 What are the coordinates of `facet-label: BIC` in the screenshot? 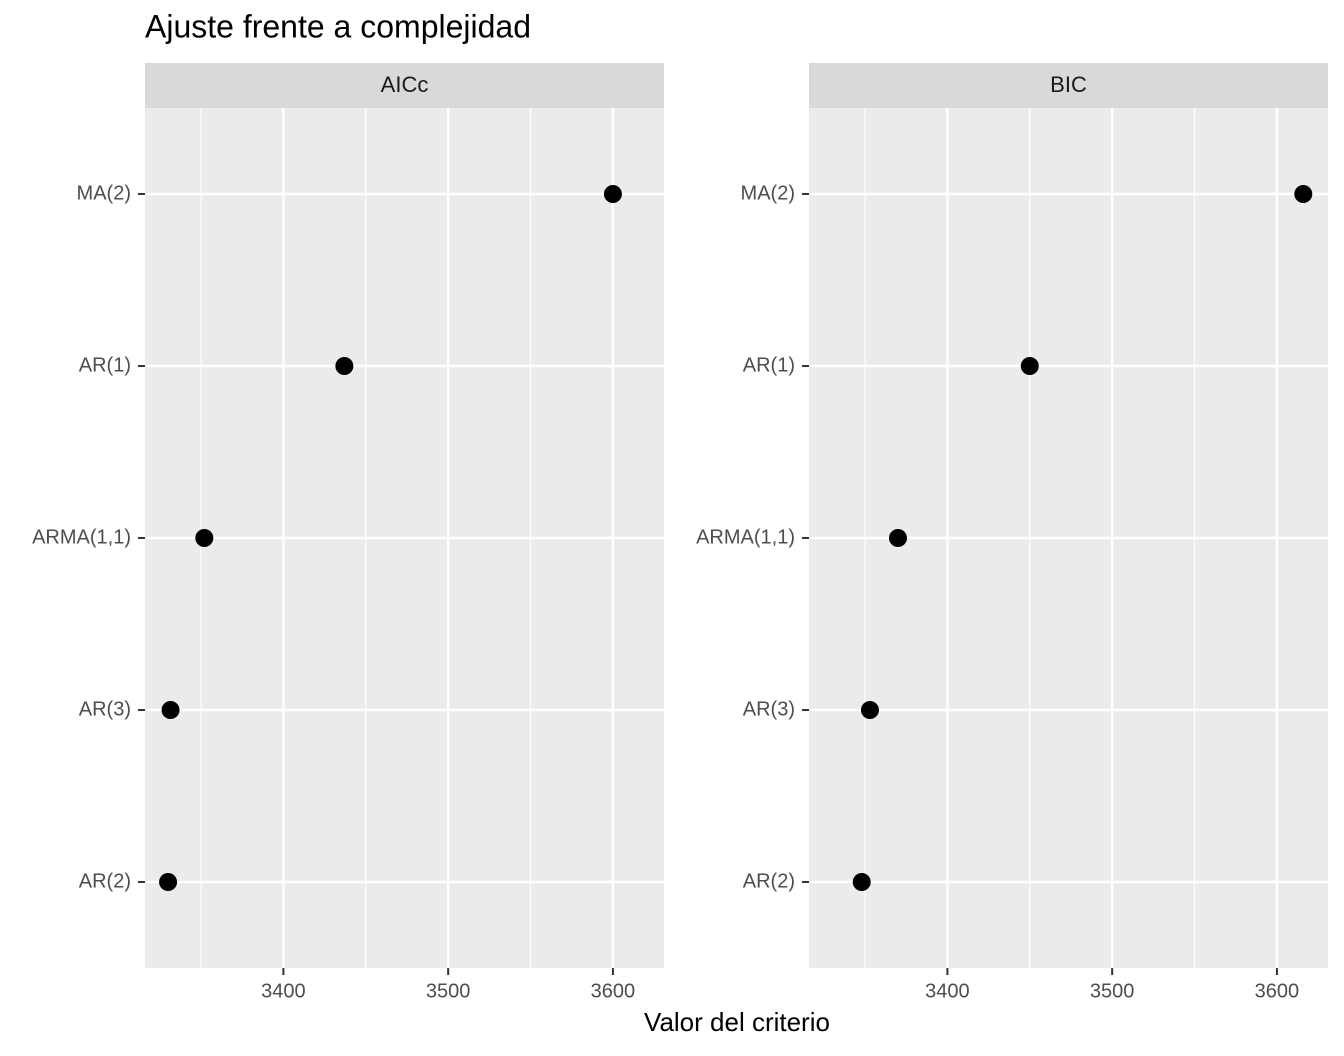 It's located at (1068, 84).